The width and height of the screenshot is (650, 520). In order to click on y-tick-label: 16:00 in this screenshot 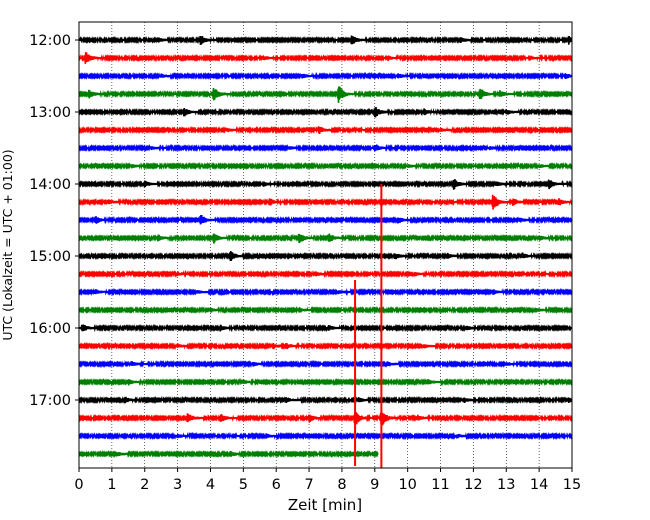, I will do `click(50, 329)`.